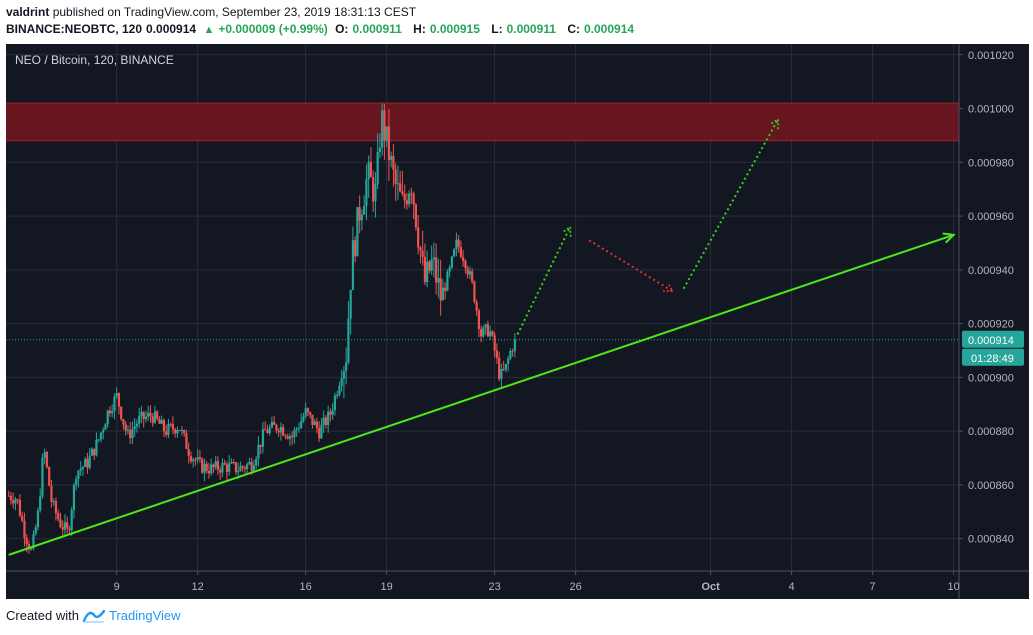 This screenshot has width=1033, height=635. I want to click on price-badge-bg, so click(993, 339).